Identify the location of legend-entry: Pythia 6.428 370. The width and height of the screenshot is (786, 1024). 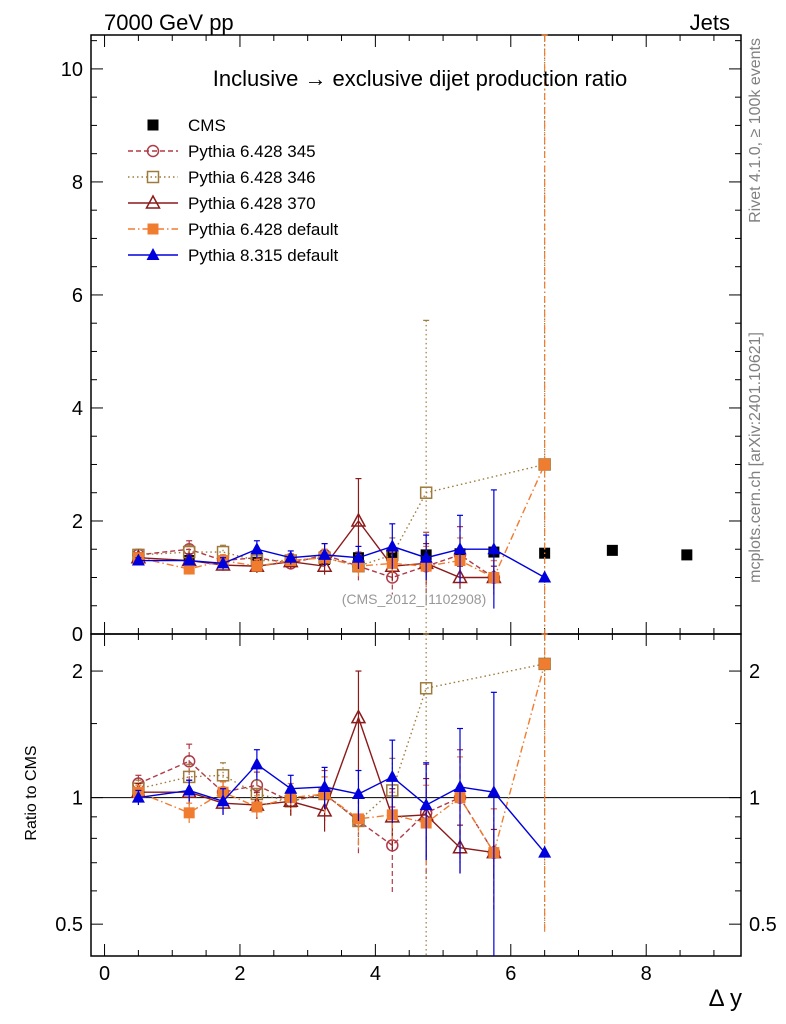
(222, 203).